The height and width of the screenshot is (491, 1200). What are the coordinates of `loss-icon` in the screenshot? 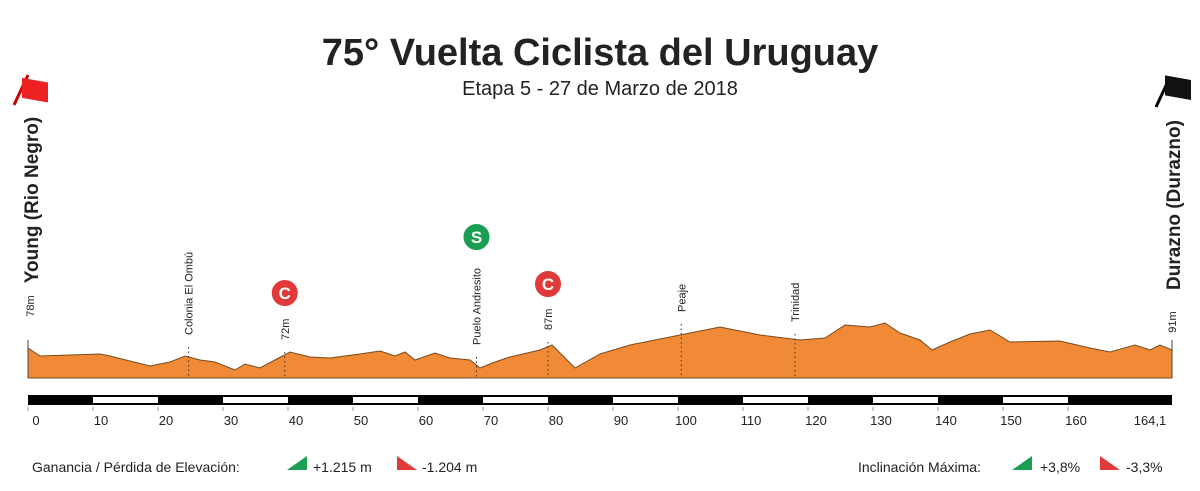 It's located at (407, 463).